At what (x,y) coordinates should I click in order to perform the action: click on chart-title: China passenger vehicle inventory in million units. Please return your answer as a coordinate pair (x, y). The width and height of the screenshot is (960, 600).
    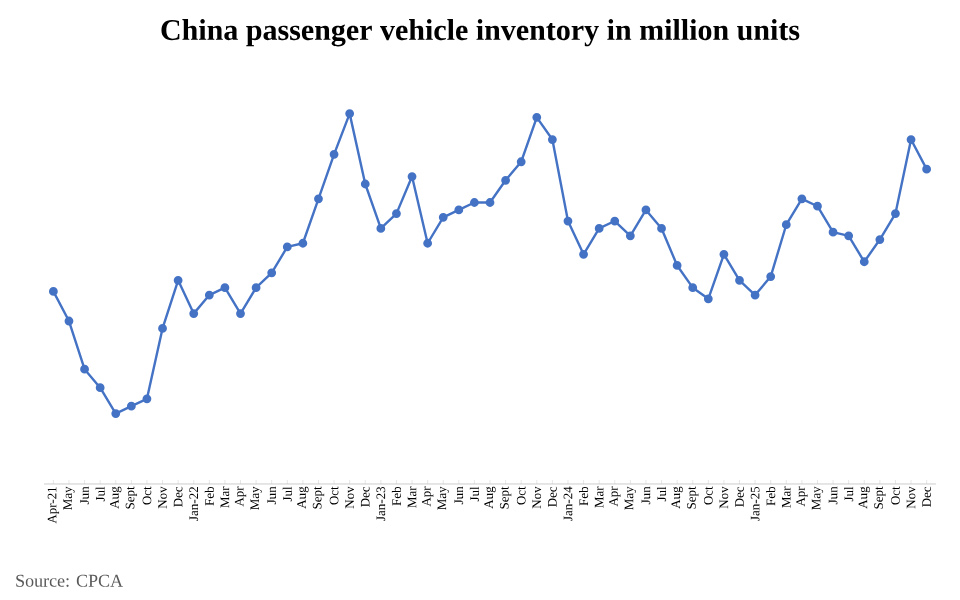
    Looking at the image, I should click on (480, 33).